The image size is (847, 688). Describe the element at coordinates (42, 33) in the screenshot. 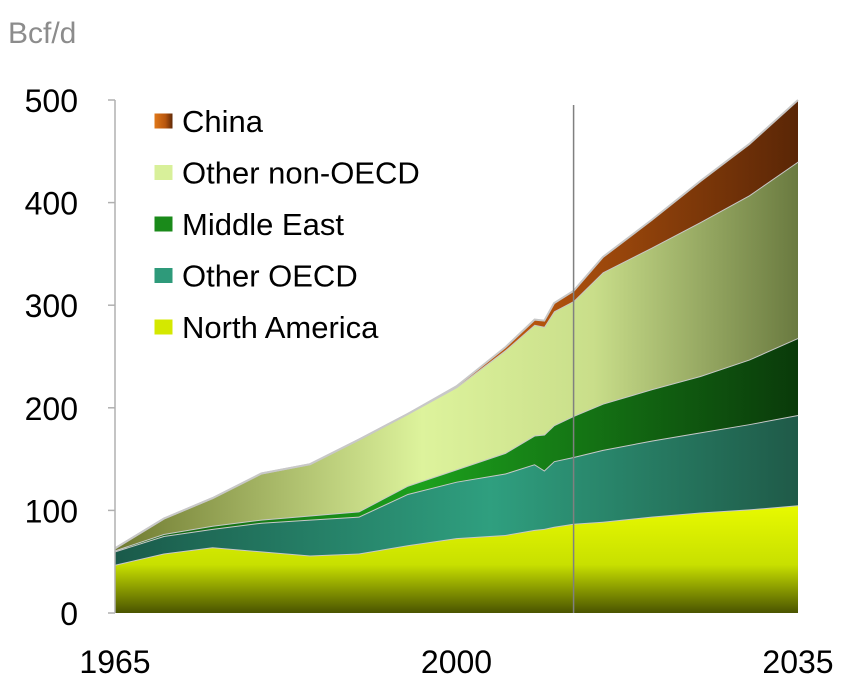

I see `unit-label: Bcf/d` at that location.